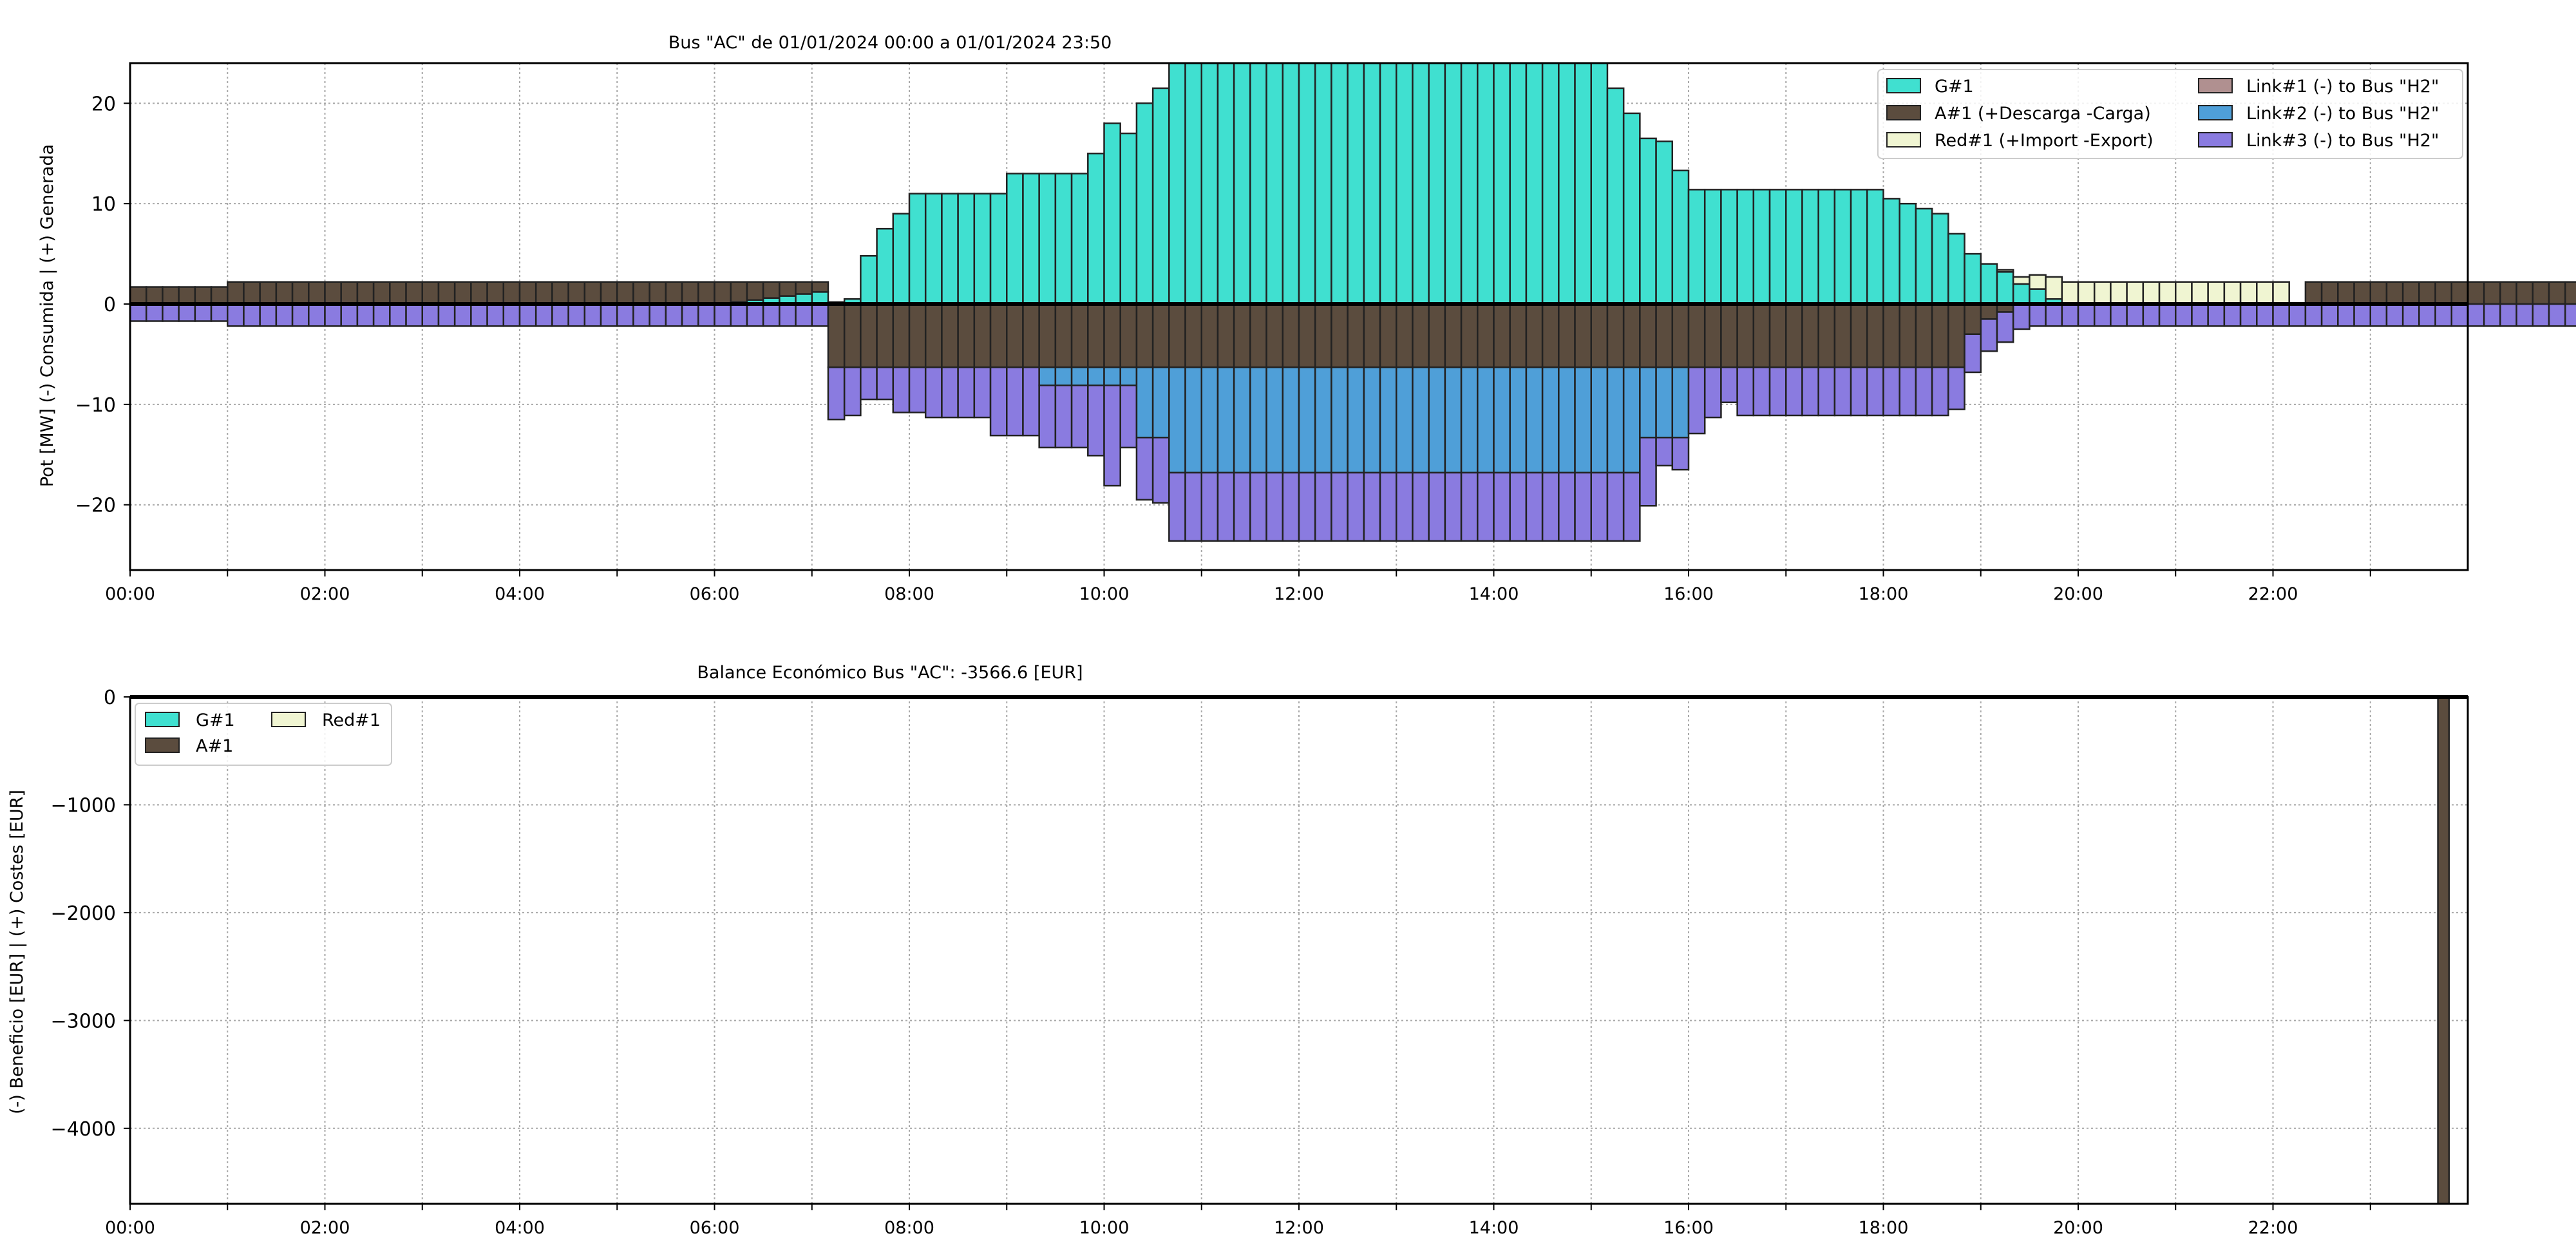 The width and height of the screenshot is (2576, 1256). What do you see at coordinates (288, 719) in the screenshot?
I see `legend-swatch` at bounding box center [288, 719].